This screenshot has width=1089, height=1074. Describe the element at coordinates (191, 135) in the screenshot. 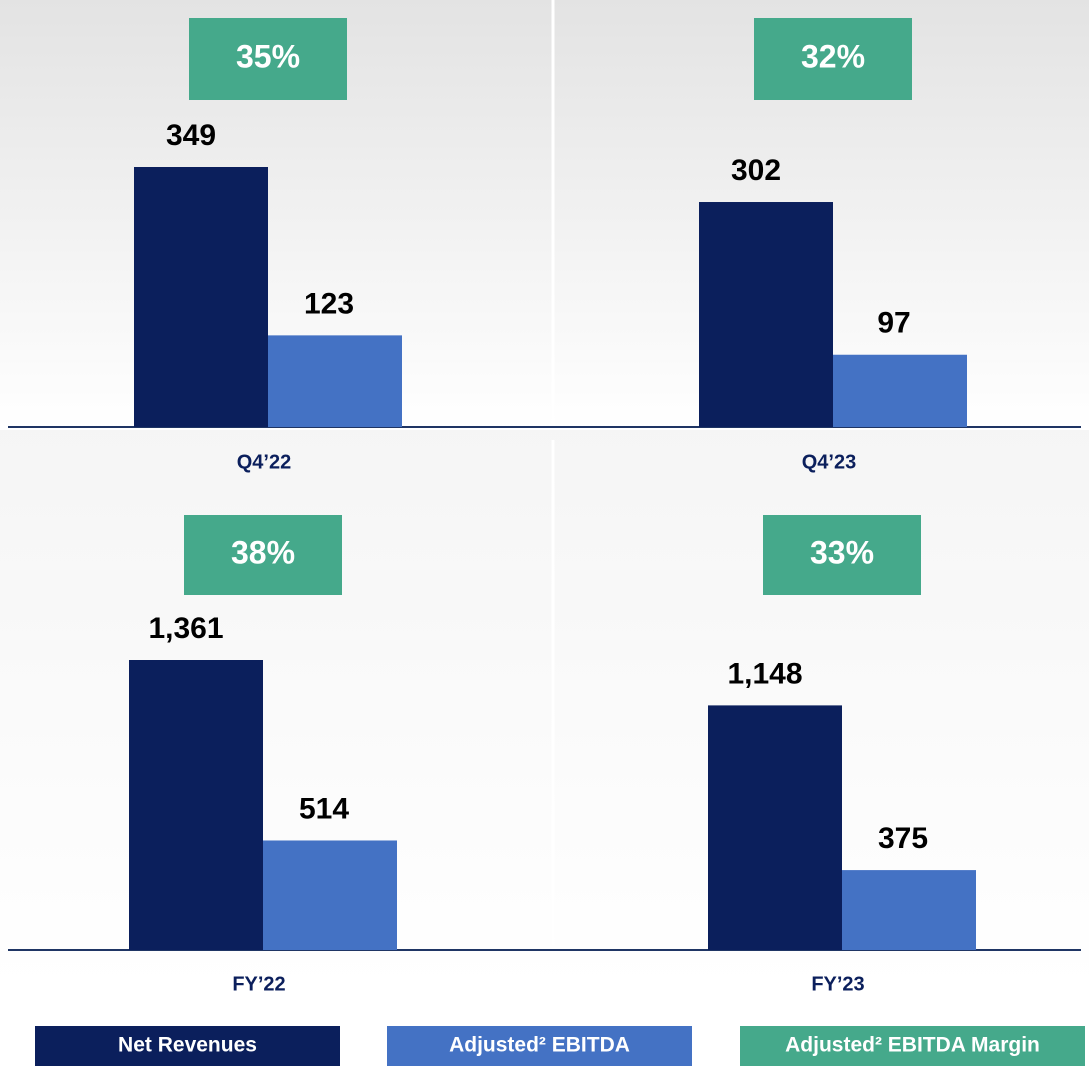

I see `data-label: 349` at that location.